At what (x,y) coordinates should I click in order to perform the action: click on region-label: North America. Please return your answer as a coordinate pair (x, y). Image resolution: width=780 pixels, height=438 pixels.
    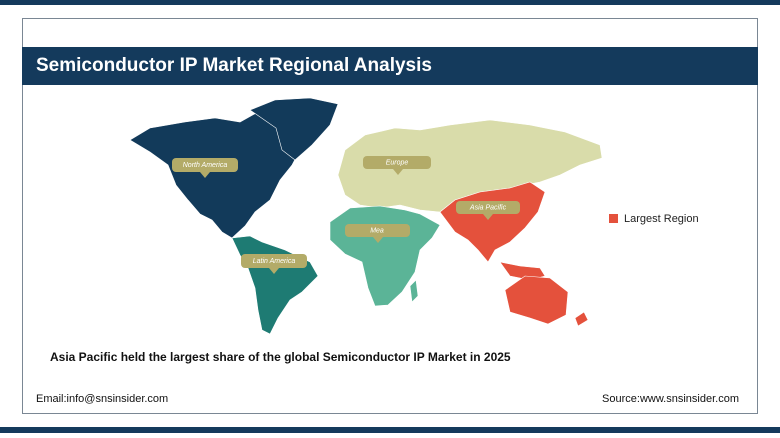
    Looking at the image, I should click on (205, 165).